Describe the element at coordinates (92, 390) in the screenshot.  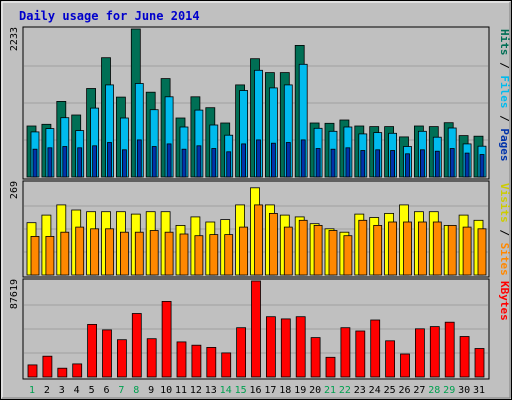
I see `x-label-day-5: 5` at that location.